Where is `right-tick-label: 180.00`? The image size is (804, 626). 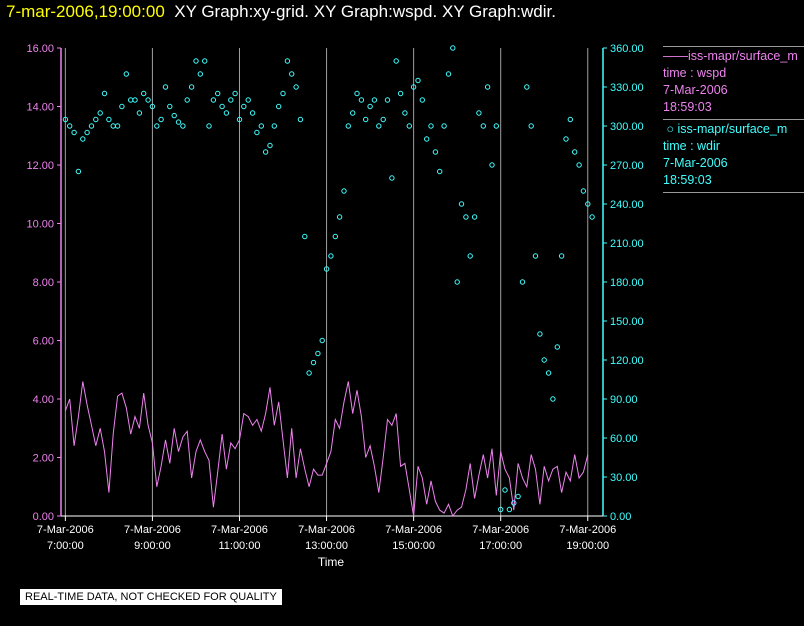
right-tick-label: 180.00 is located at coordinates (627, 283).